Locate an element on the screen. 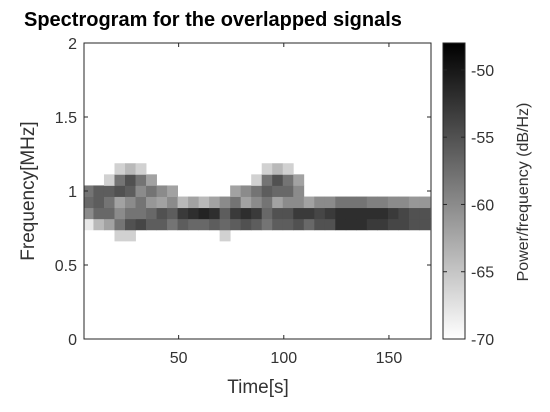 Image resolution: width=550 pixels, height=412 pixels. colorbar-label: Power/frequency (dB/Hz) is located at coordinates (523, 192).